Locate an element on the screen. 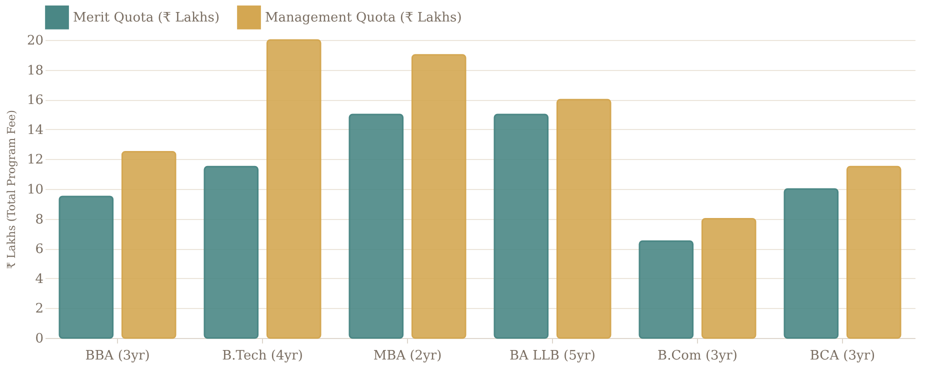 The height and width of the screenshot is (374, 940). y-tick-label: 20 is located at coordinates (35, 41).